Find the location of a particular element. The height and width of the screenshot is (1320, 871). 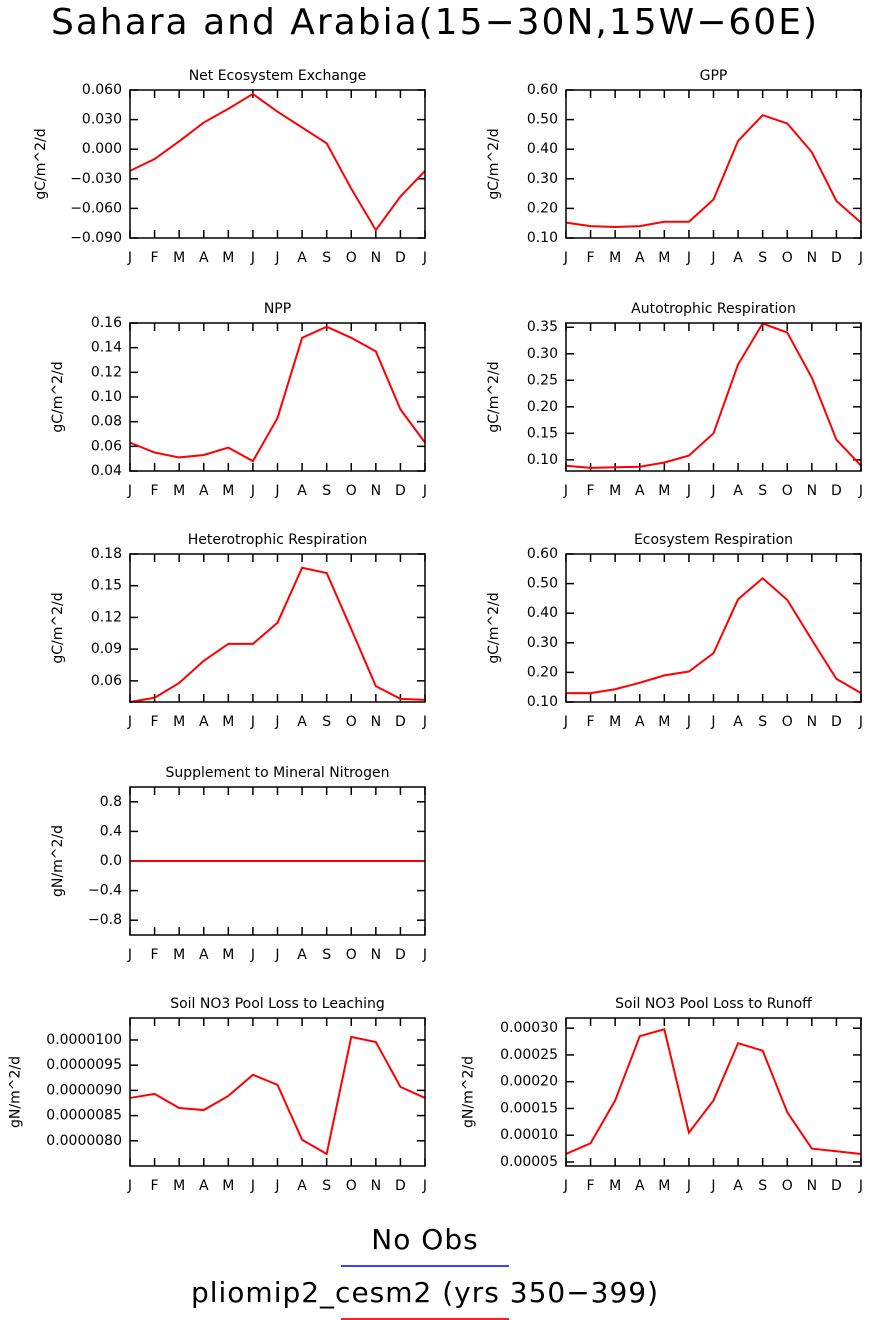

y-tick-label: 0.00010 is located at coordinates (529, 1135).